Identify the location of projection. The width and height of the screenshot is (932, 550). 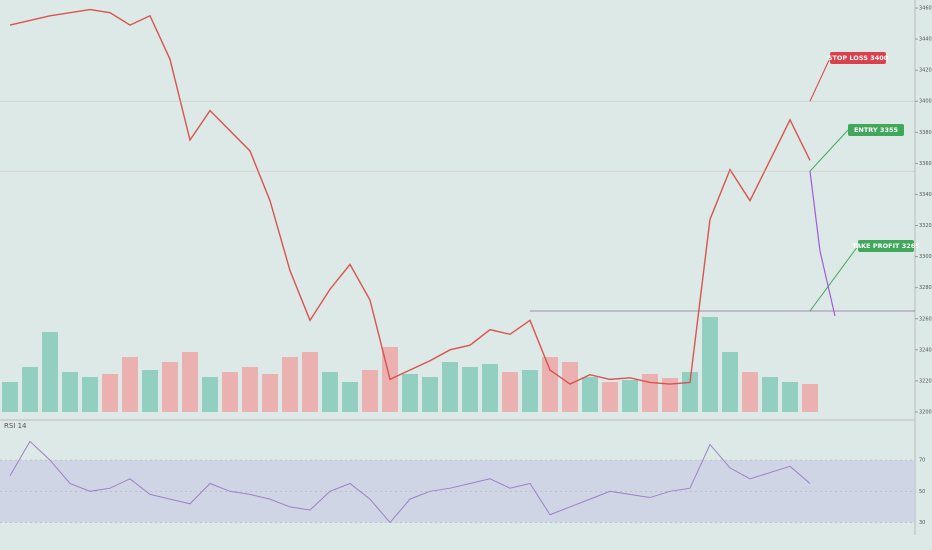
(822, 244).